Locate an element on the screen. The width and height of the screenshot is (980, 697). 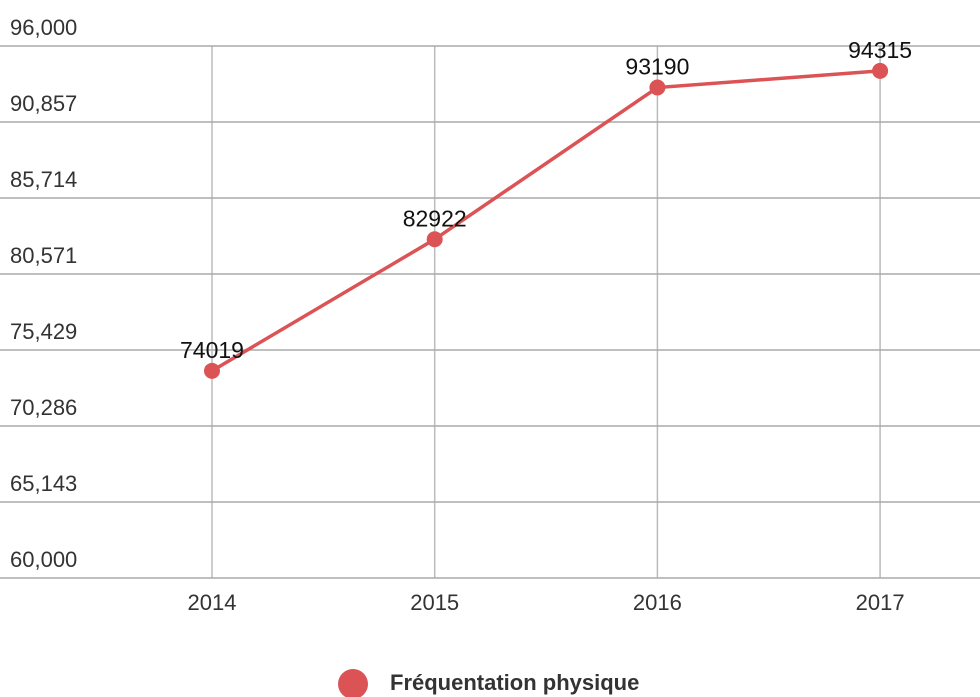
data-label: 82922 is located at coordinates (435, 218).